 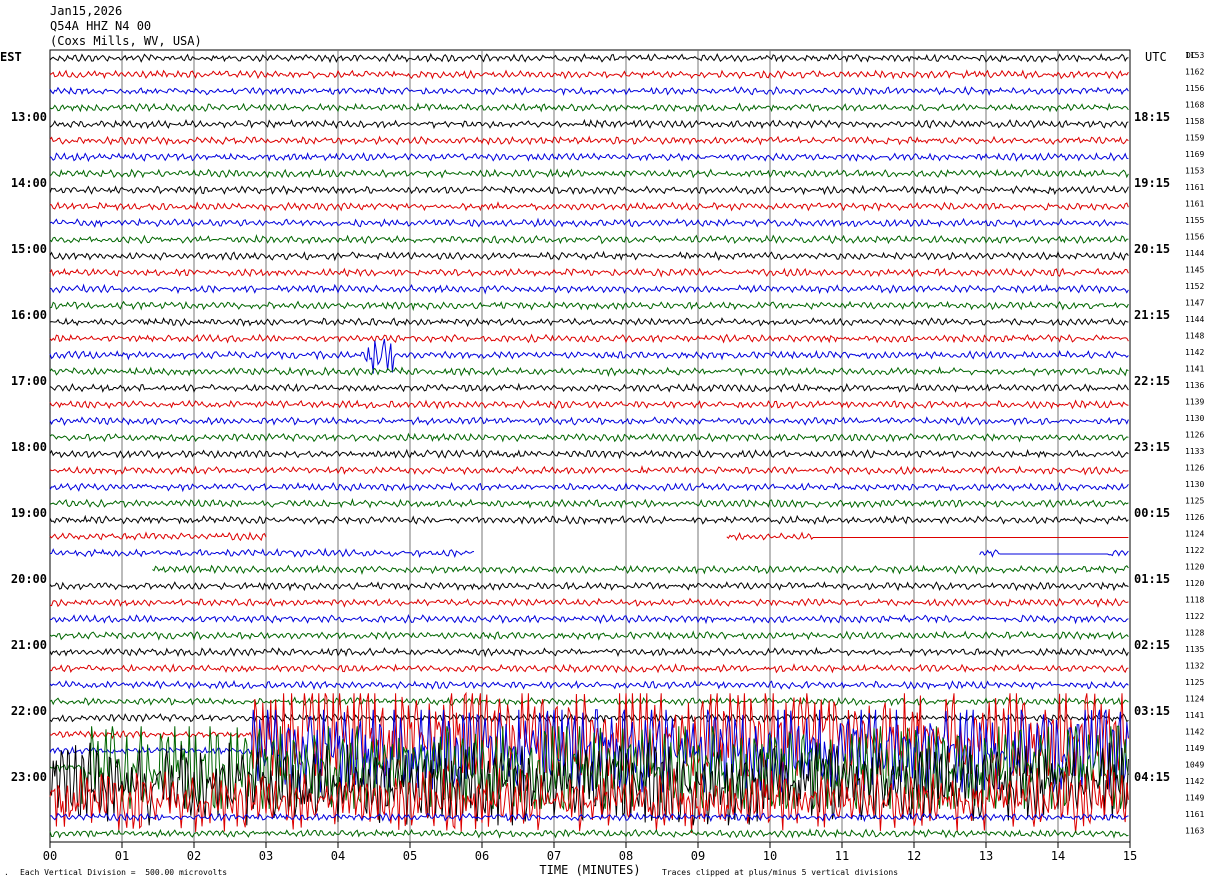 I want to click on x-tick-label: 13, so click(x=986, y=856).